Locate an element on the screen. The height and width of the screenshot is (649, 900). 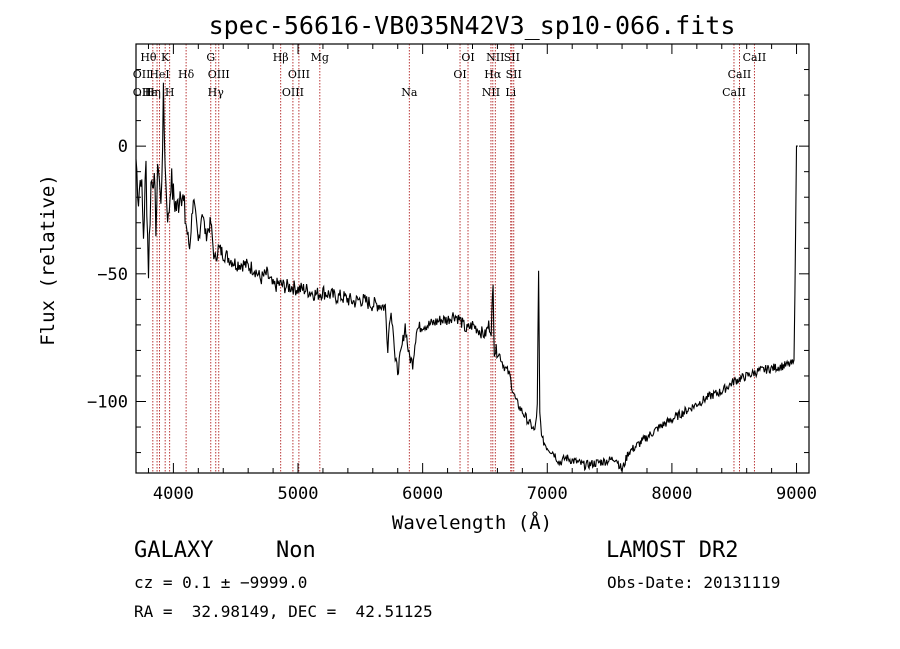
line-marker-label: HeI is located at coordinates (159, 74).